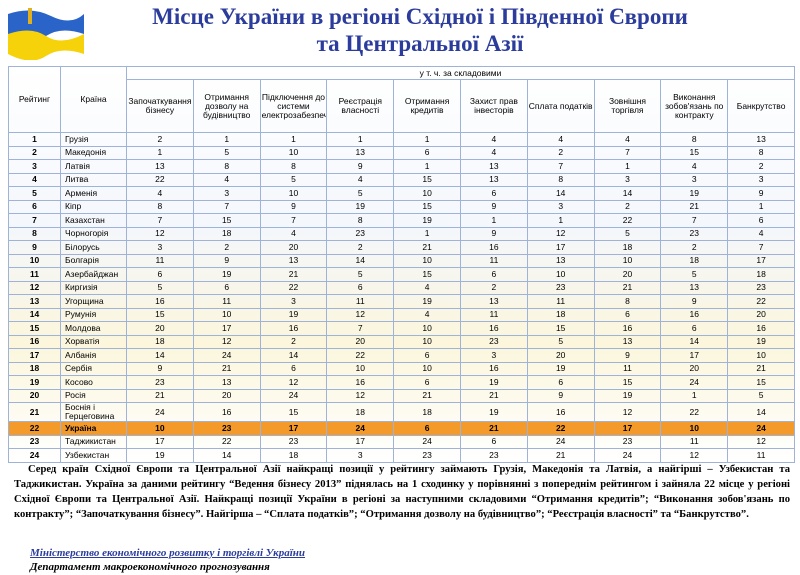 The image size is (800, 575). I want to click on value-cell: 8, so click(226, 166).